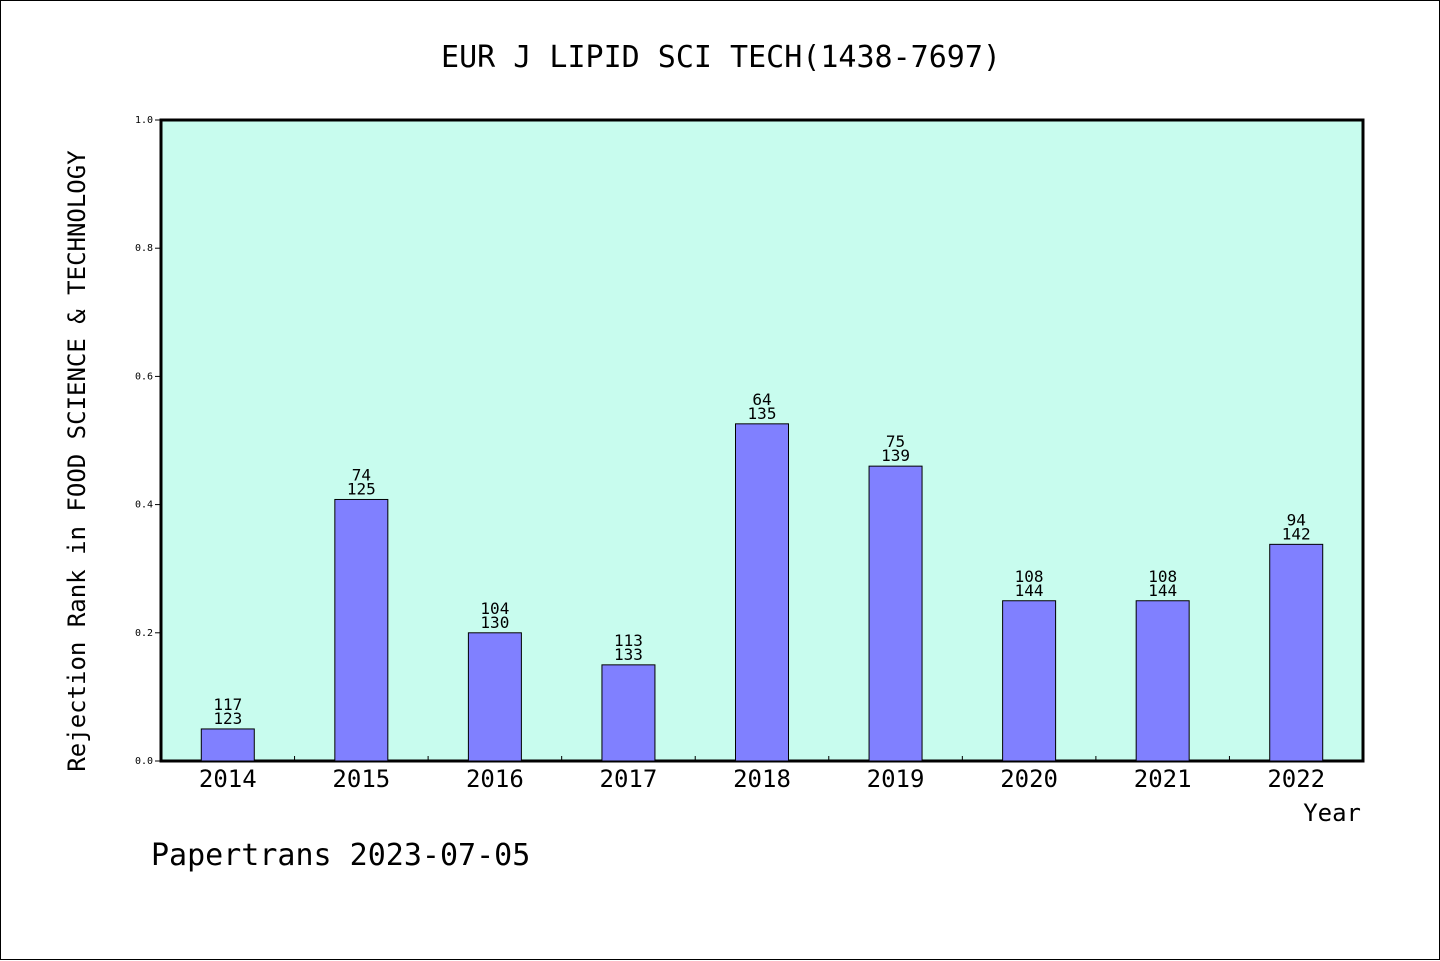 The width and height of the screenshot is (1440, 961). What do you see at coordinates (895, 441) in the screenshot?
I see `bar-rank-label: 75` at bounding box center [895, 441].